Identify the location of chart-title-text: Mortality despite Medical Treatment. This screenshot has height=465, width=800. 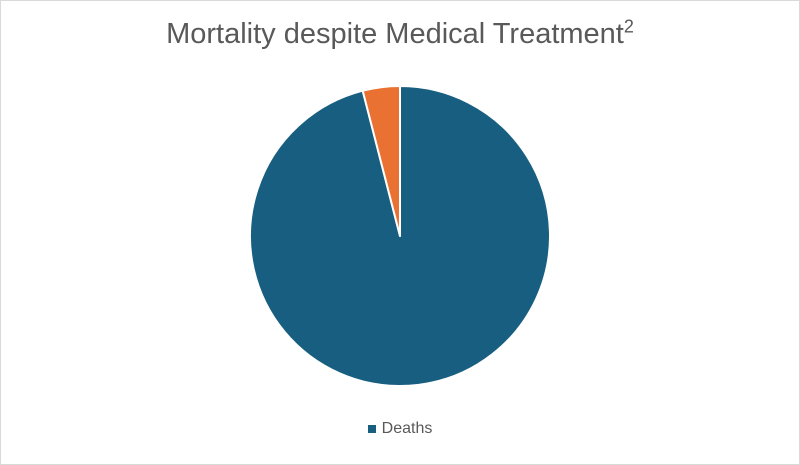
(395, 34).